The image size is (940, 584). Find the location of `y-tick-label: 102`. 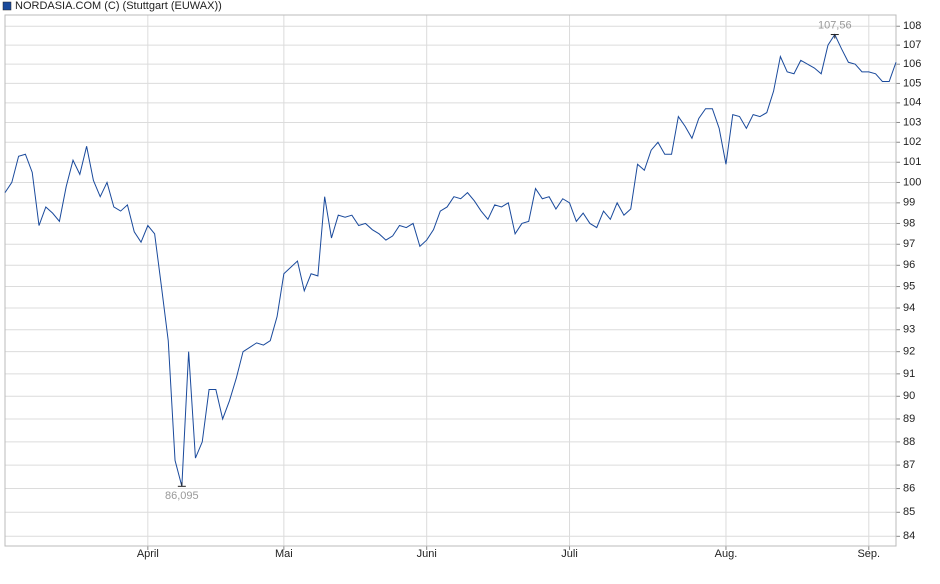

y-tick-label: 102 is located at coordinates (912, 142).